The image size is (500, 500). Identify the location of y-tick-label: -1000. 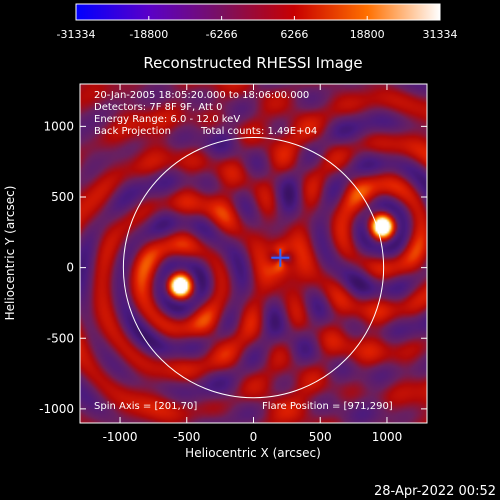
(56, 409).